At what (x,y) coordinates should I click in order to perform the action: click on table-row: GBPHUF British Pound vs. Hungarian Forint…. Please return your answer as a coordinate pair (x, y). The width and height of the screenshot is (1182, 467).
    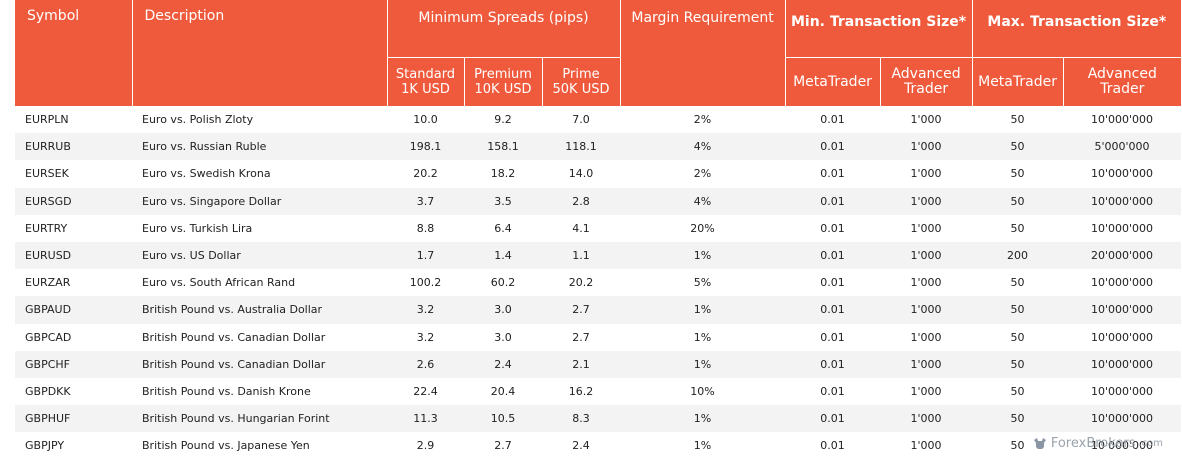
    Looking at the image, I should click on (598, 419).